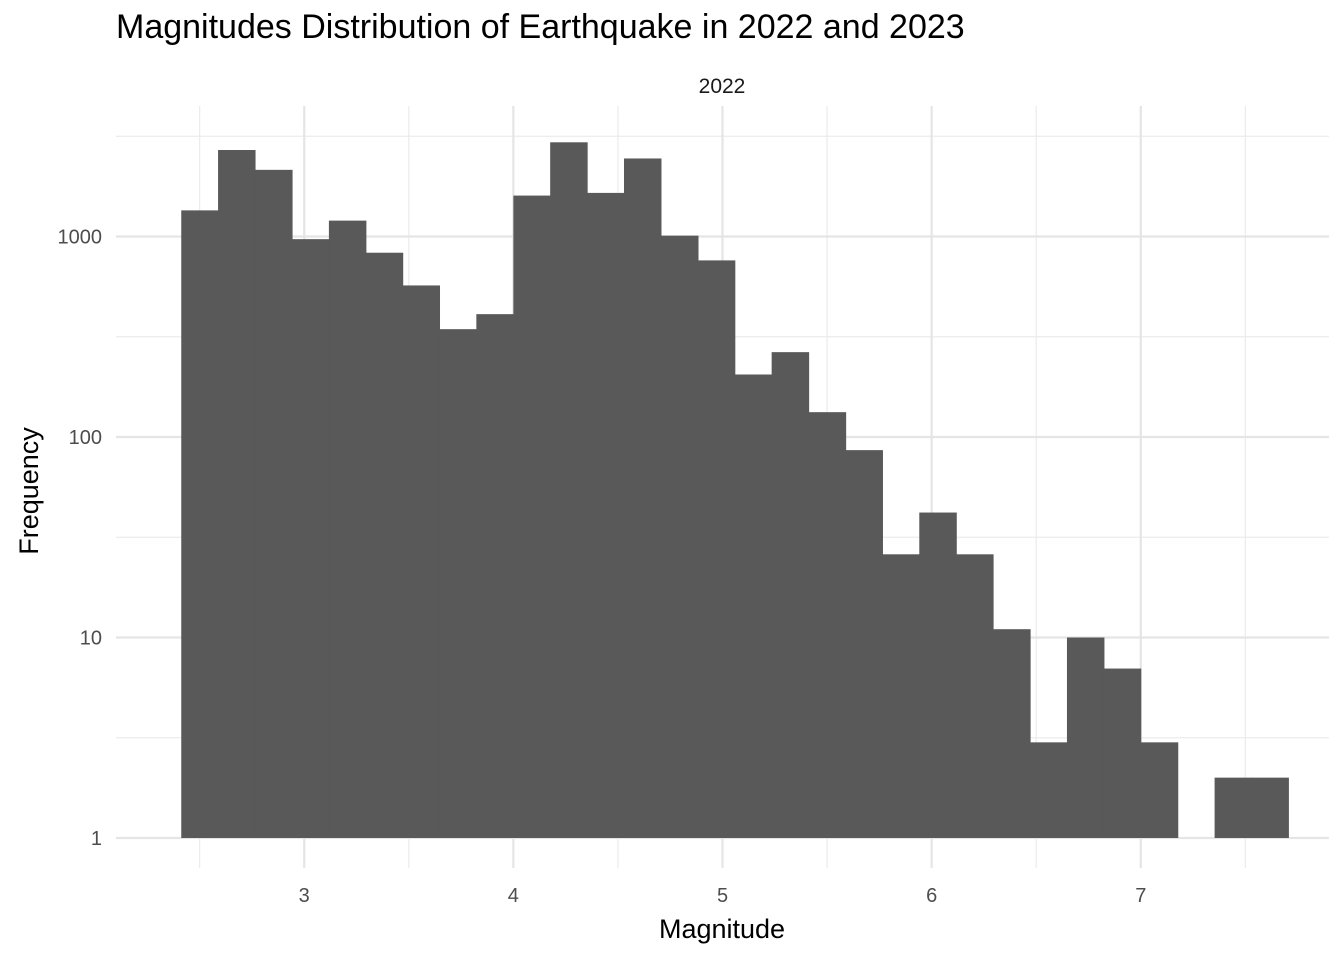 Image resolution: width=1344 pixels, height=960 pixels. I want to click on x-axis-title: Magnitude, so click(722, 929).